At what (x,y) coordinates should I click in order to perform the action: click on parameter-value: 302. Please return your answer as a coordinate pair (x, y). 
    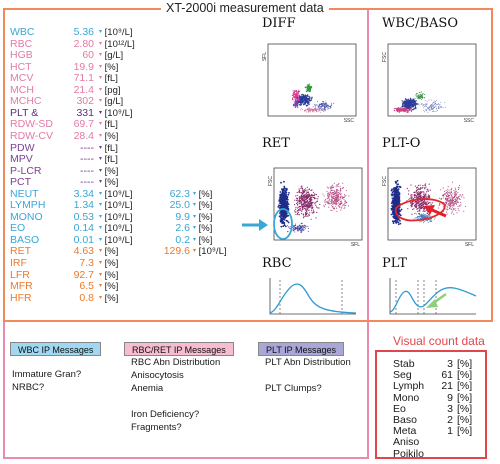
    Looking at the image, I should click on (85, 101).